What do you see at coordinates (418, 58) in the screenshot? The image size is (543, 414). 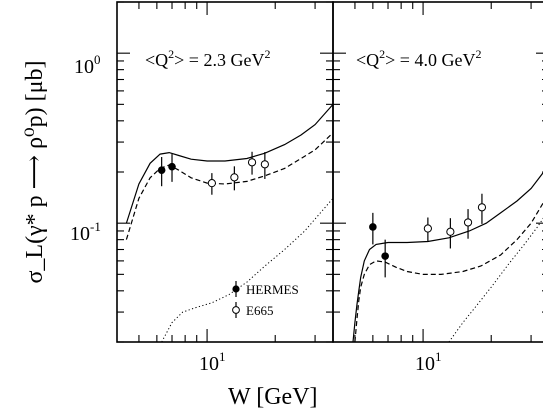 I see `panel-label-right: <Q2> = 4.0 GeV2` at bounding box center [418, 58].